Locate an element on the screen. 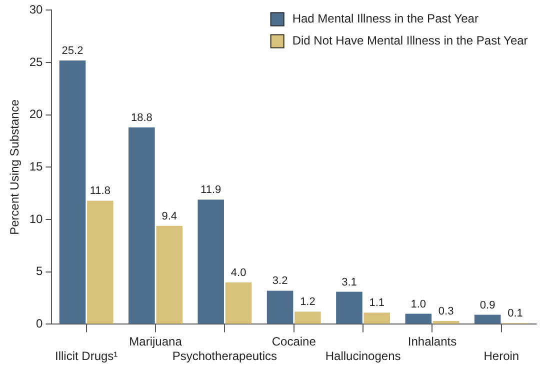 Image resolution: width=542 pixels, height=369 pixels. y-tick-label: 15 is located at coordinates (36, 167).